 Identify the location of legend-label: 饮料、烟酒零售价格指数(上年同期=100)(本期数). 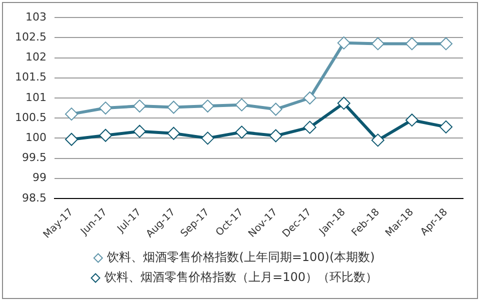
(240, 257).